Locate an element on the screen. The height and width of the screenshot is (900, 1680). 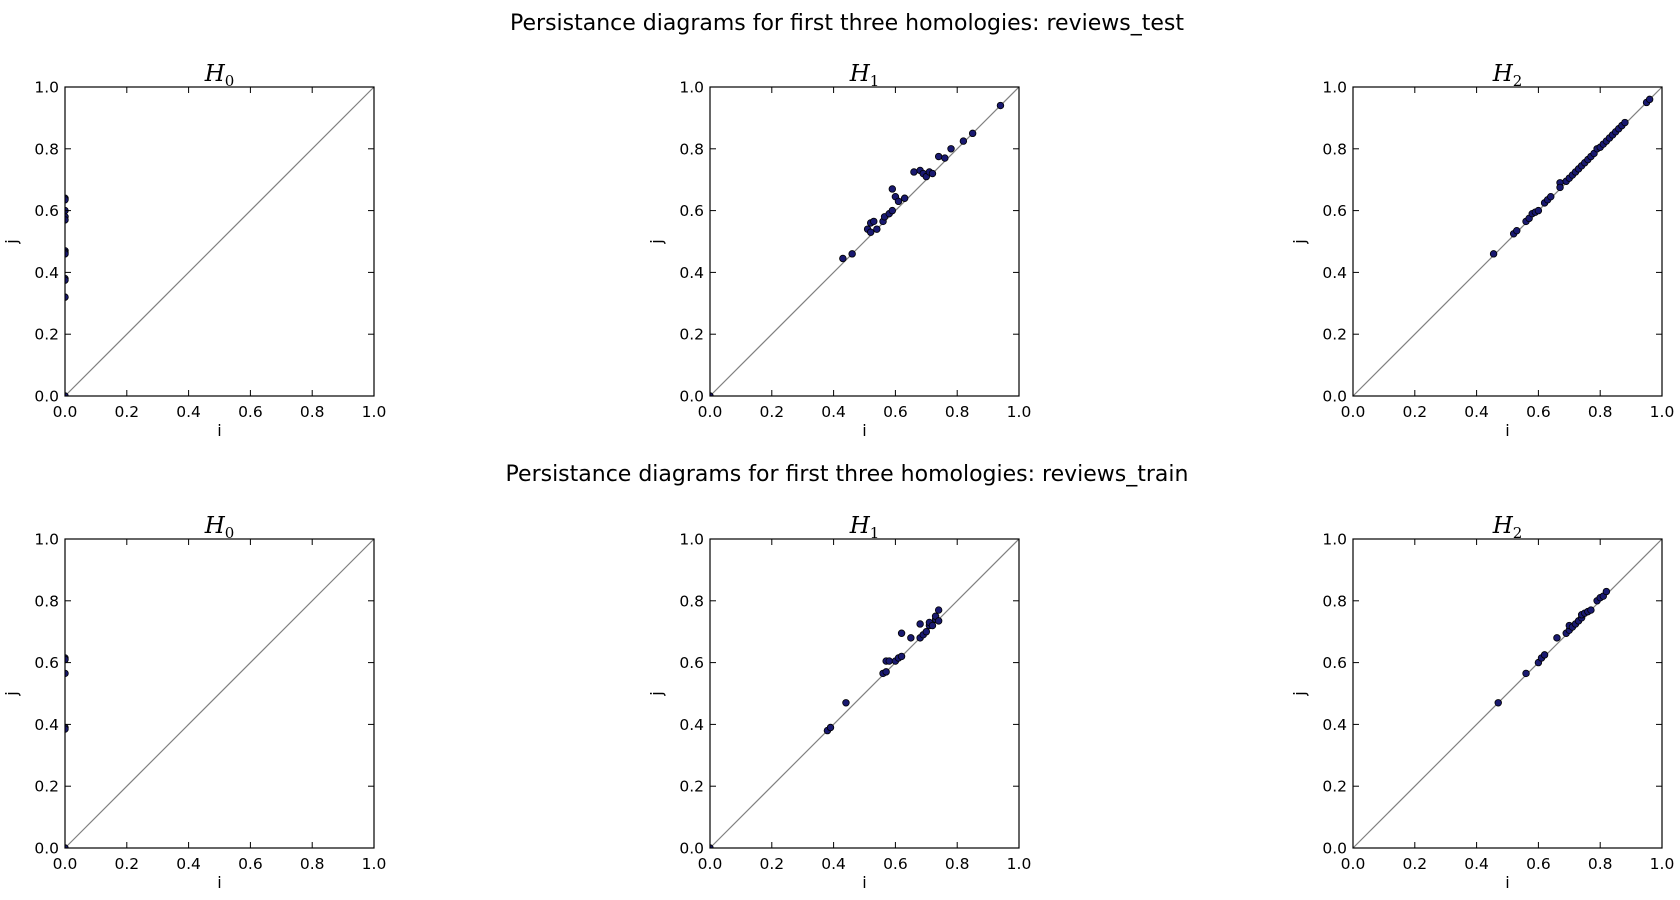
scatter-panel-reviews_train-H1: 0.0 0.2 0.4 0.6 0.8 1.0 0.0 0.2 0.4 0.6 0.8 1.0 i j H1 is located at coordinates (839, 702).